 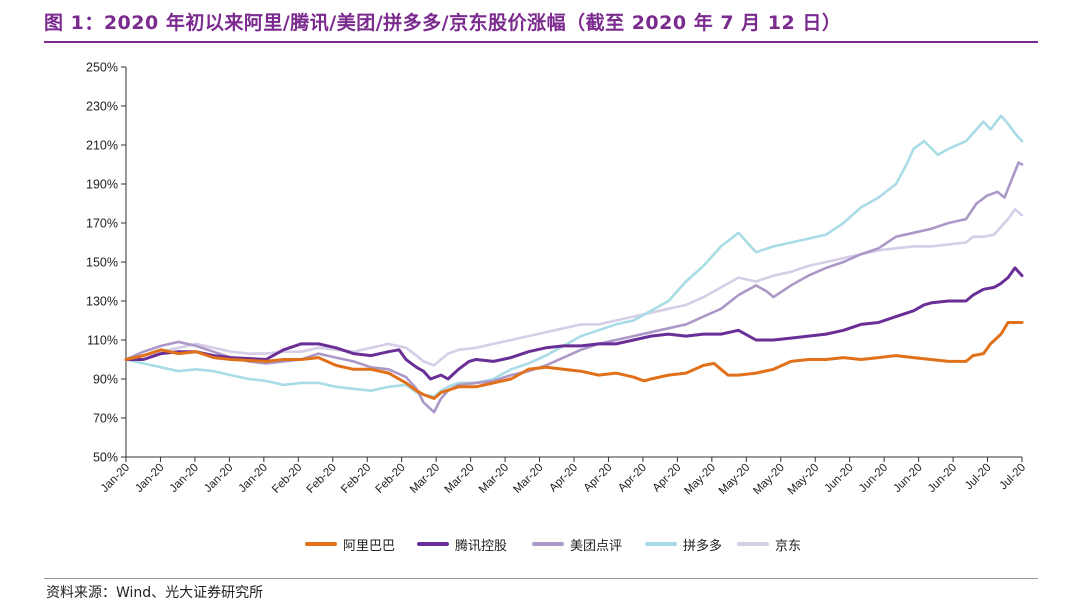 What do you see at coordinates (481, 546) in the screenshot?
I see `legend-label-tencent: 腾讯控股` at bounding box center [481, 546].